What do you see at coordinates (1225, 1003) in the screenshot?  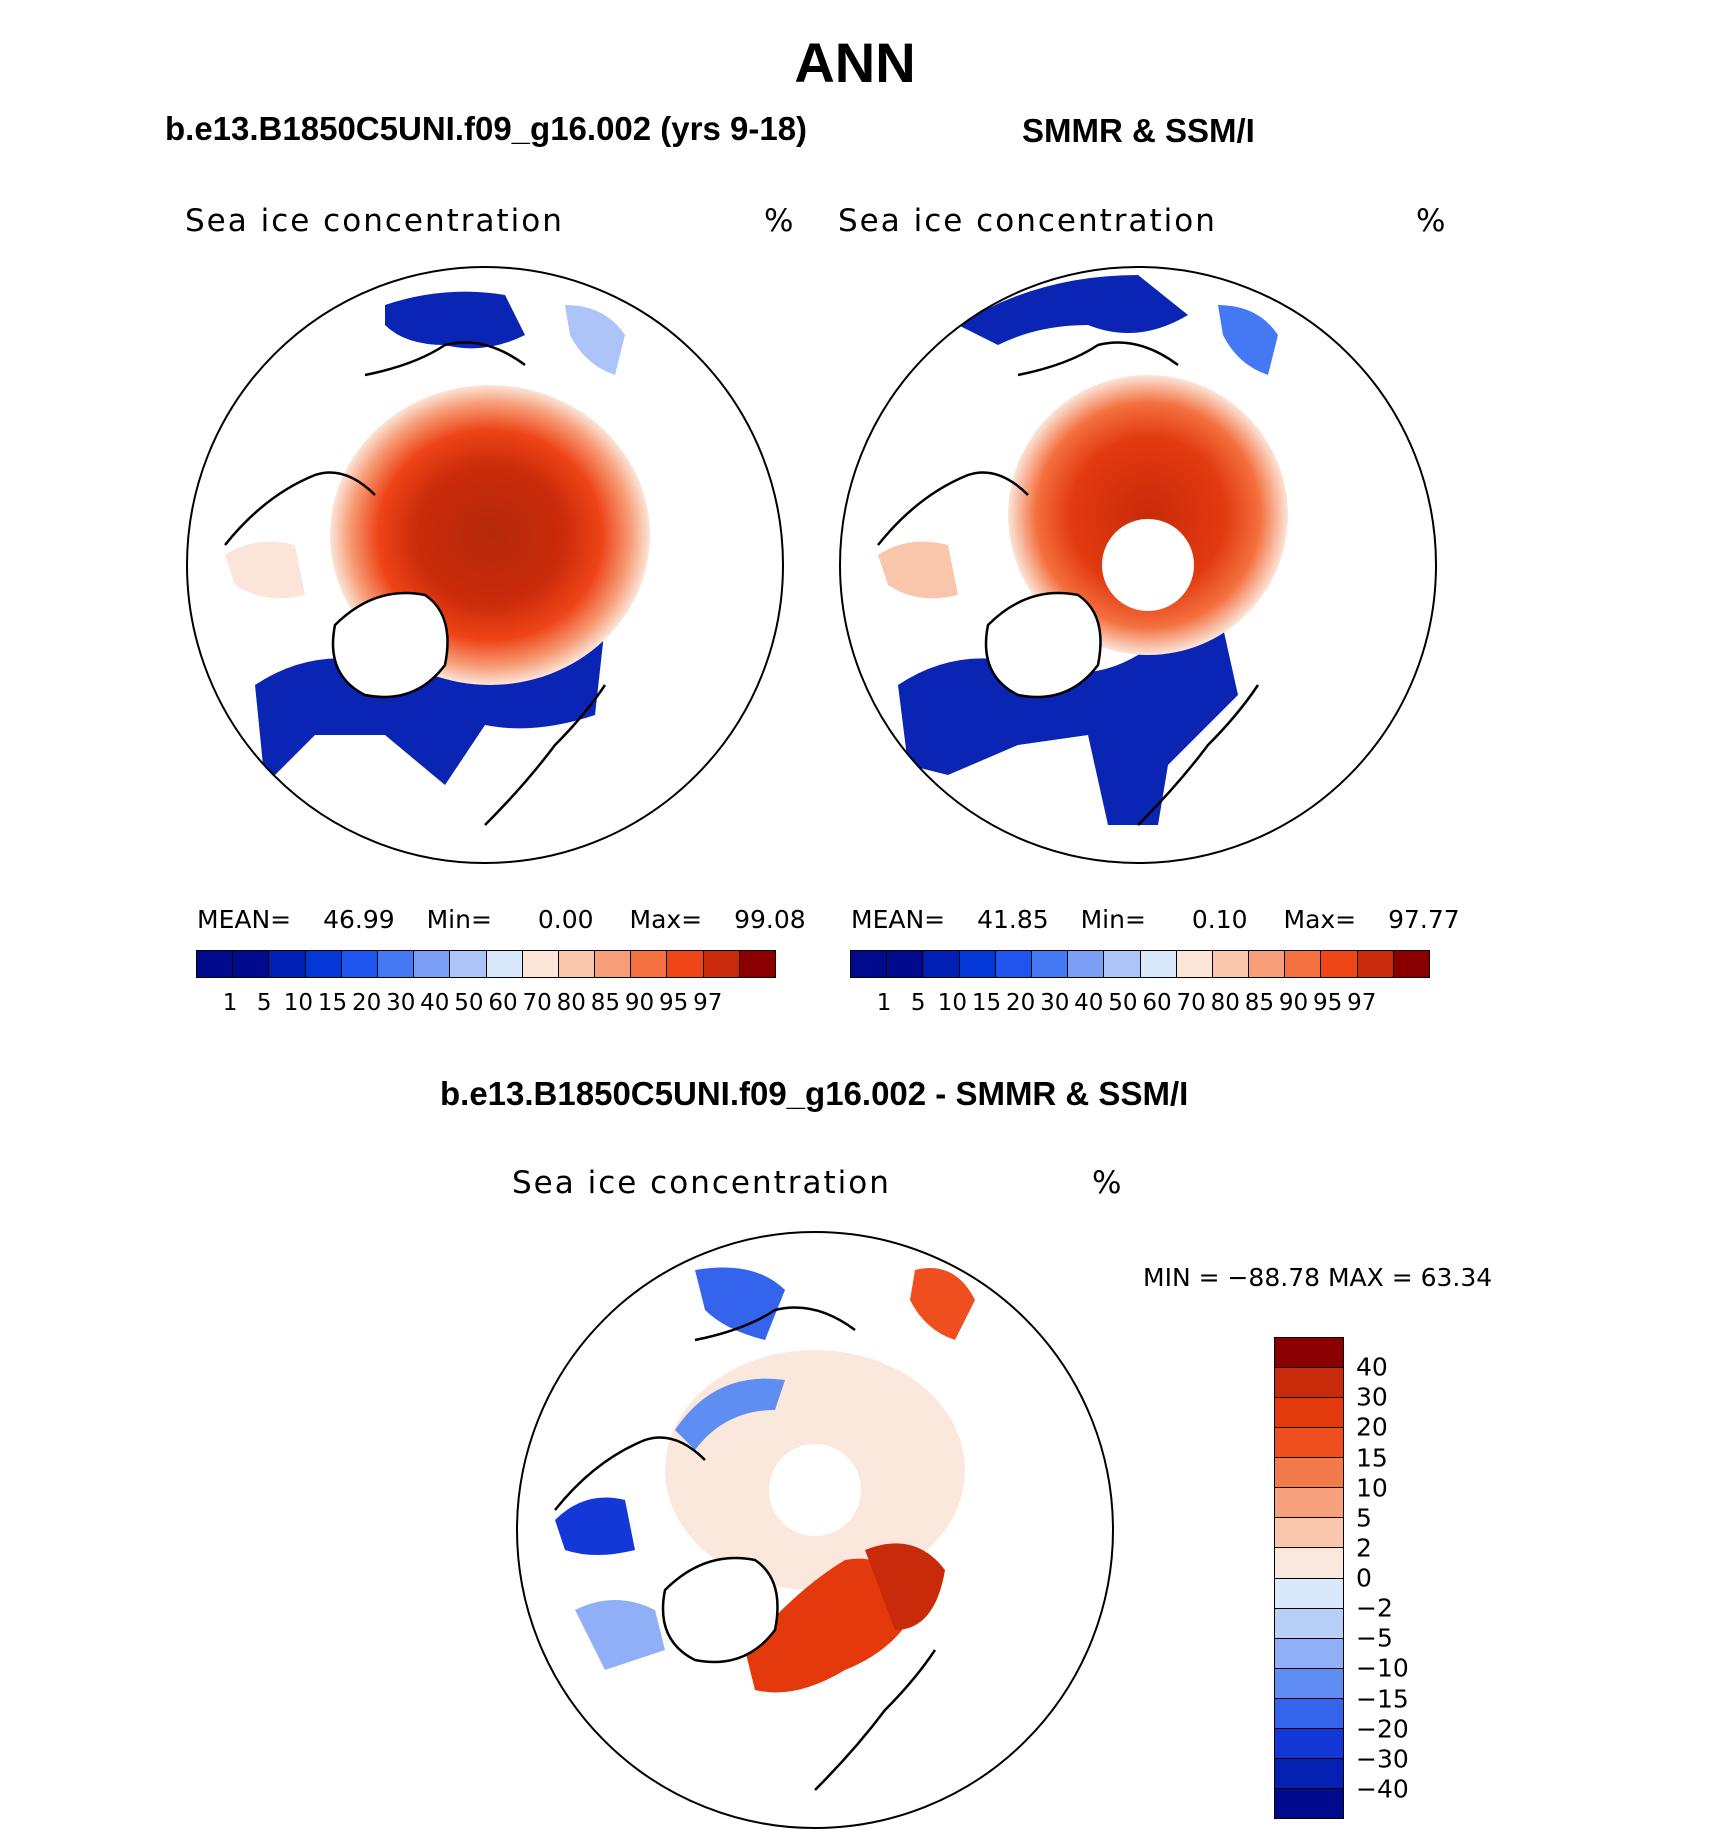 I see `obs-colorbar-tick-label: 80` at bounding box center [1225, 1003].